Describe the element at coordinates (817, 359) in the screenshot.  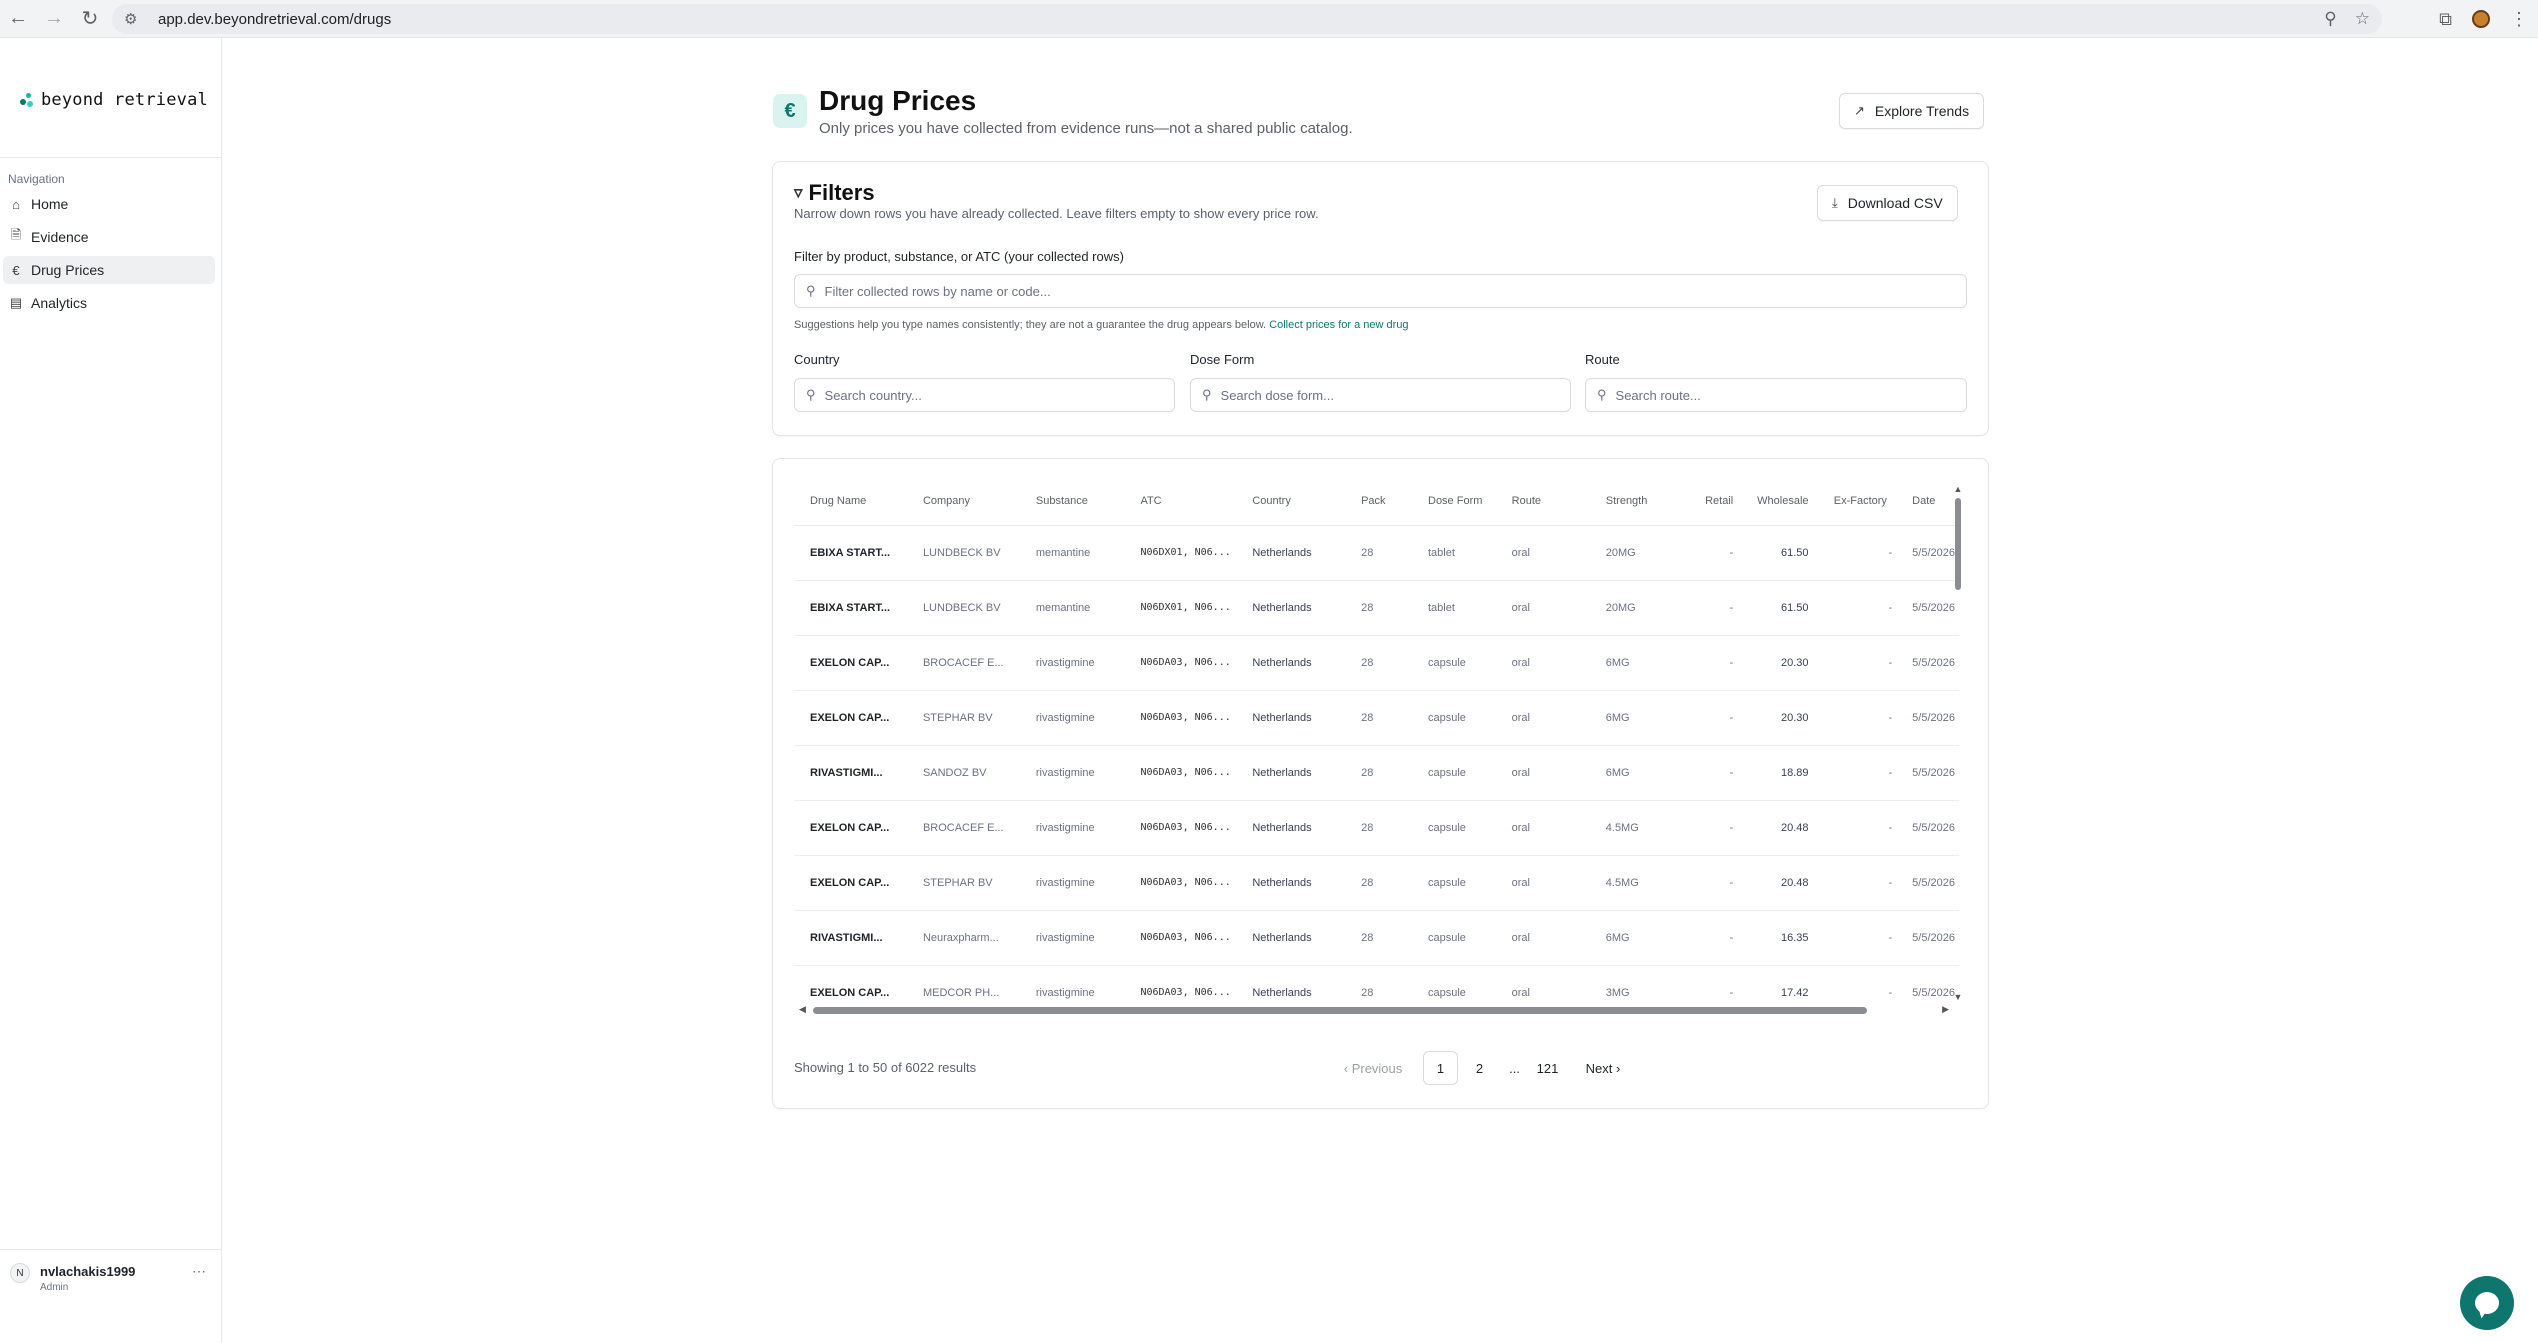
I see `country-label: Country` at that location.